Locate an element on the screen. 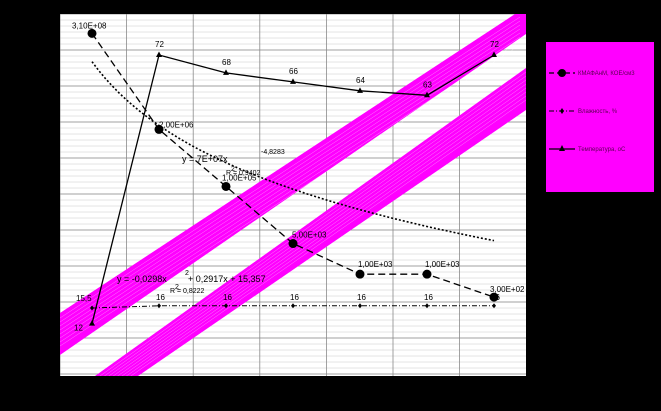 The width and height of the screenshot is (661, 411). legend-label-temperature: Температура, оС is located at coordinates (602, 150).